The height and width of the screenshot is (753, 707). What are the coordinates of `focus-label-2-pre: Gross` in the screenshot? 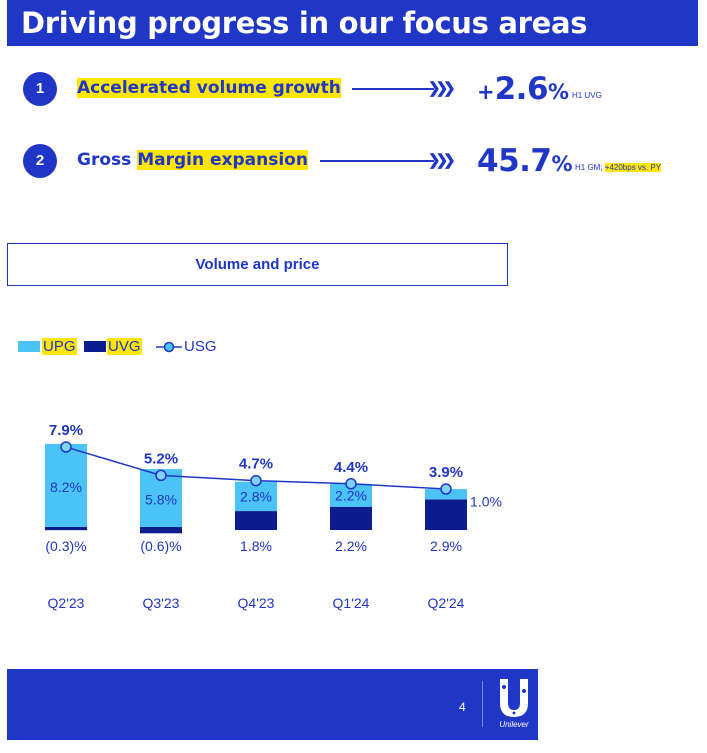 It's located at (107, 160).